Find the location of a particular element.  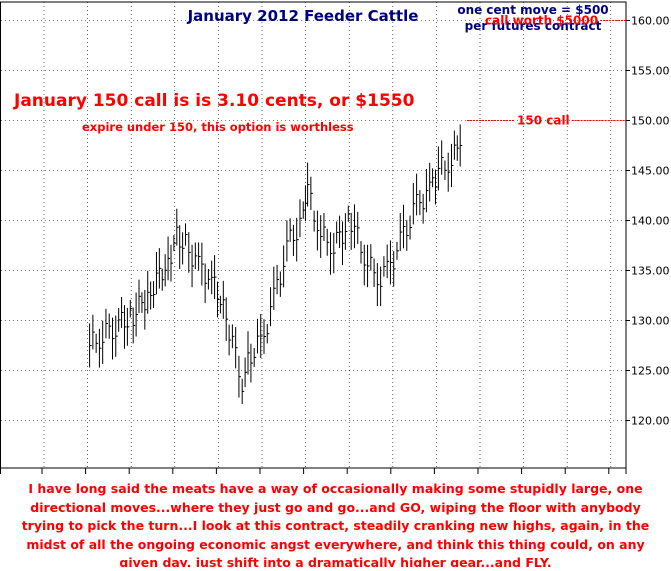

chart-subtitle-line: per futures contract is located at coordinates (533, 26).